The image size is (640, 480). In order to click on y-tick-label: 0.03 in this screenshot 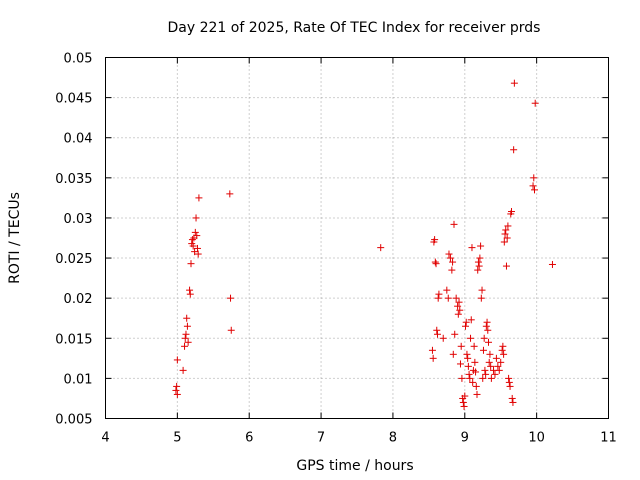, I will do `click(78, 219)`.